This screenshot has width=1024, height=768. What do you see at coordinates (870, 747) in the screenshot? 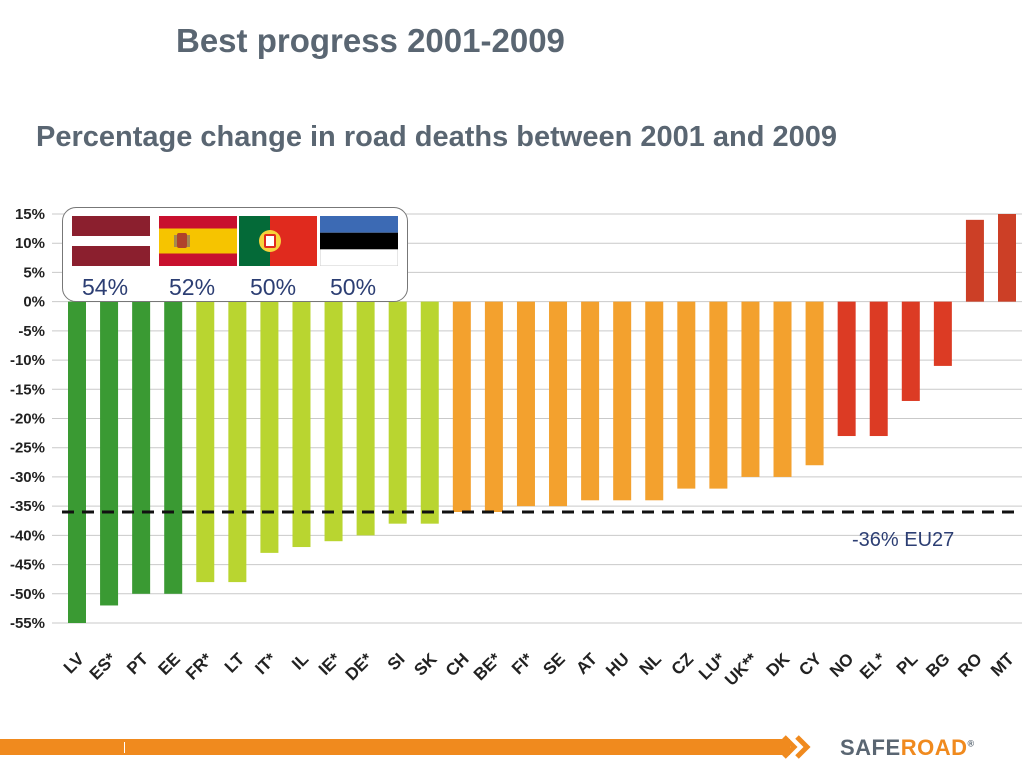
I see `logo-part-safe: SAFE` at bounding box center [870, 747].